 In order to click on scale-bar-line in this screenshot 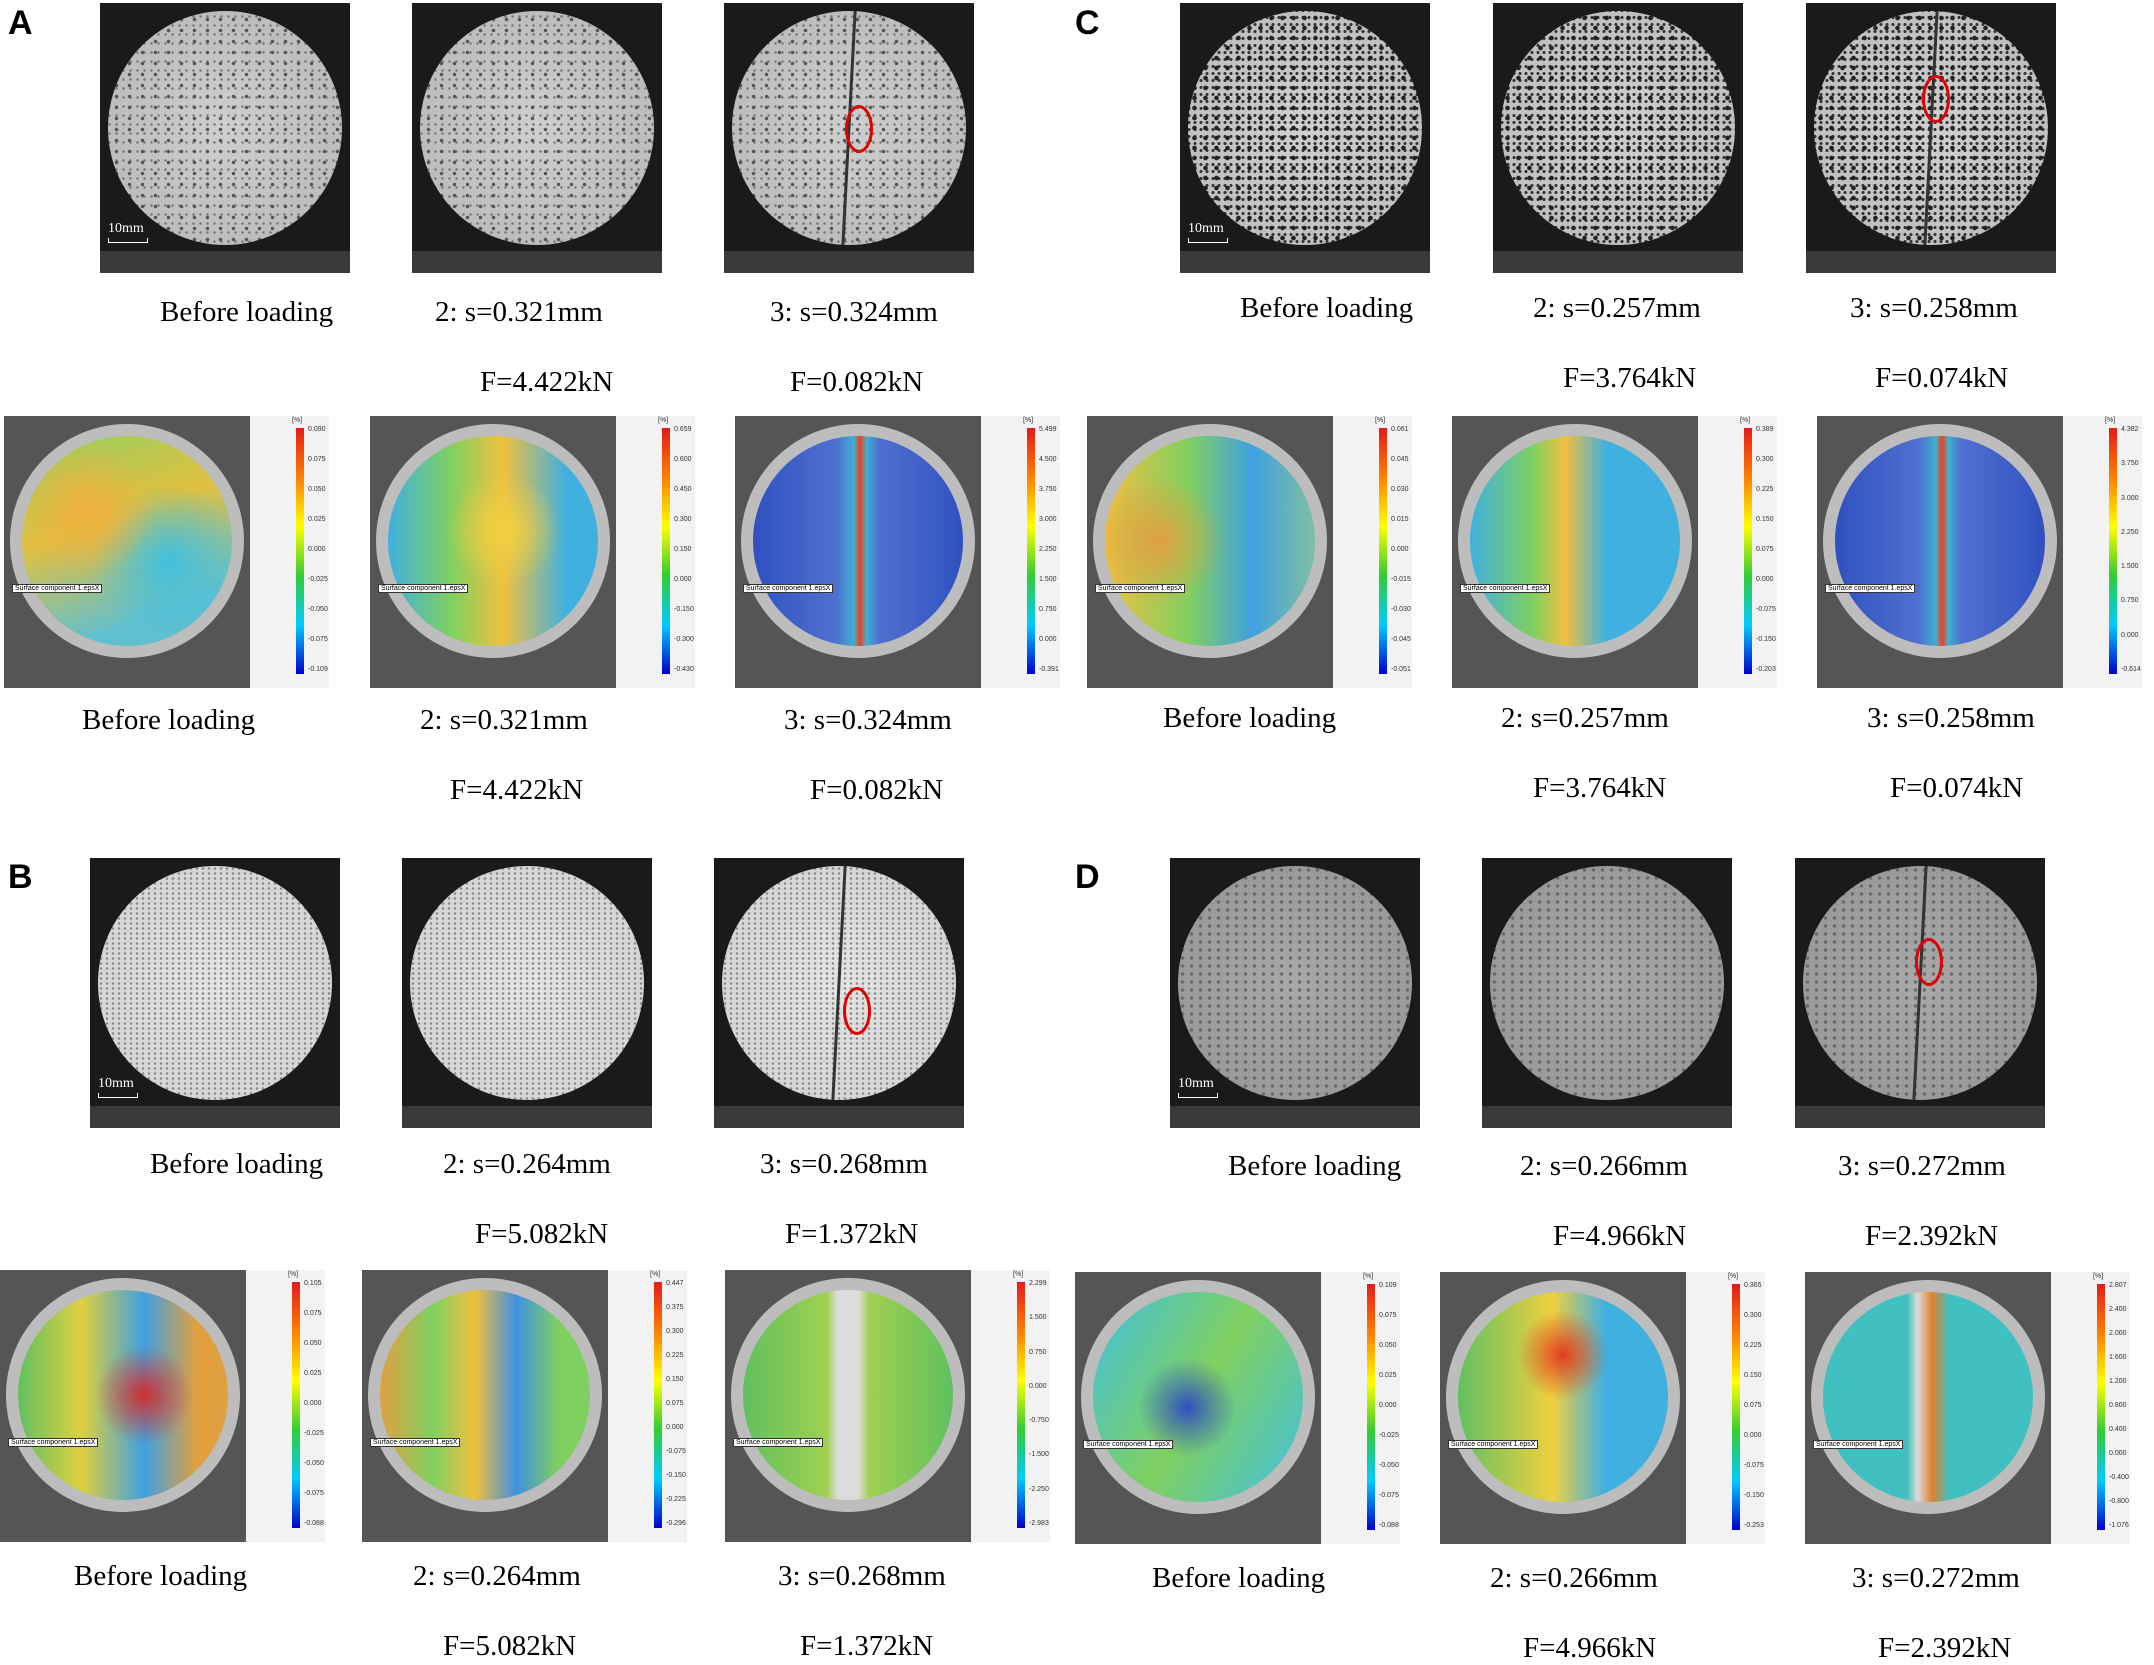, I will do `click(1198, 1095)`.